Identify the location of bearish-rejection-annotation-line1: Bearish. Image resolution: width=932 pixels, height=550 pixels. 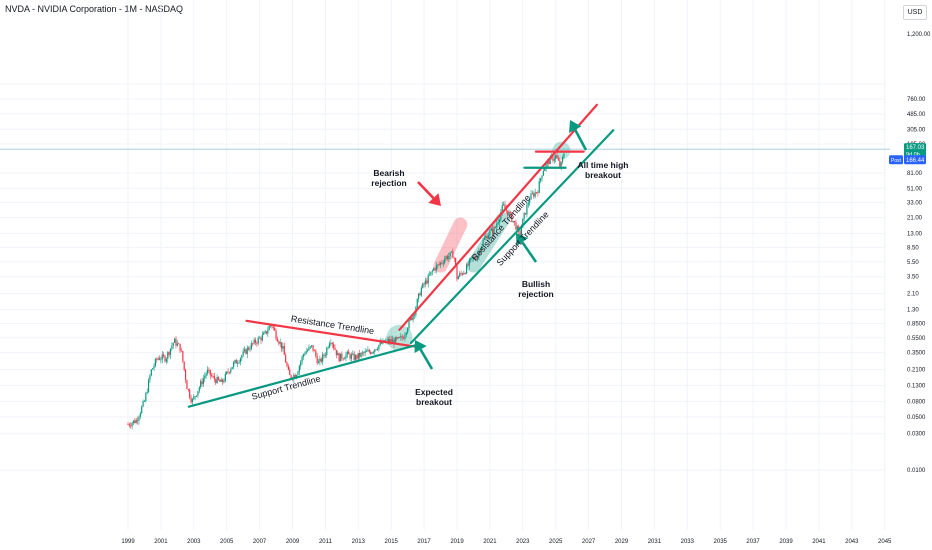
(388, 173).